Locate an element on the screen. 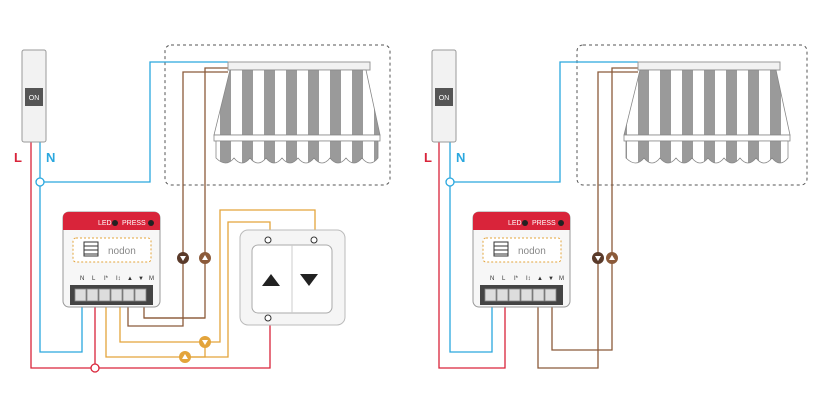 The width and height of the screenshot is (820, 410). breaker-icon-2: ON is located at coordinates (444, 96).